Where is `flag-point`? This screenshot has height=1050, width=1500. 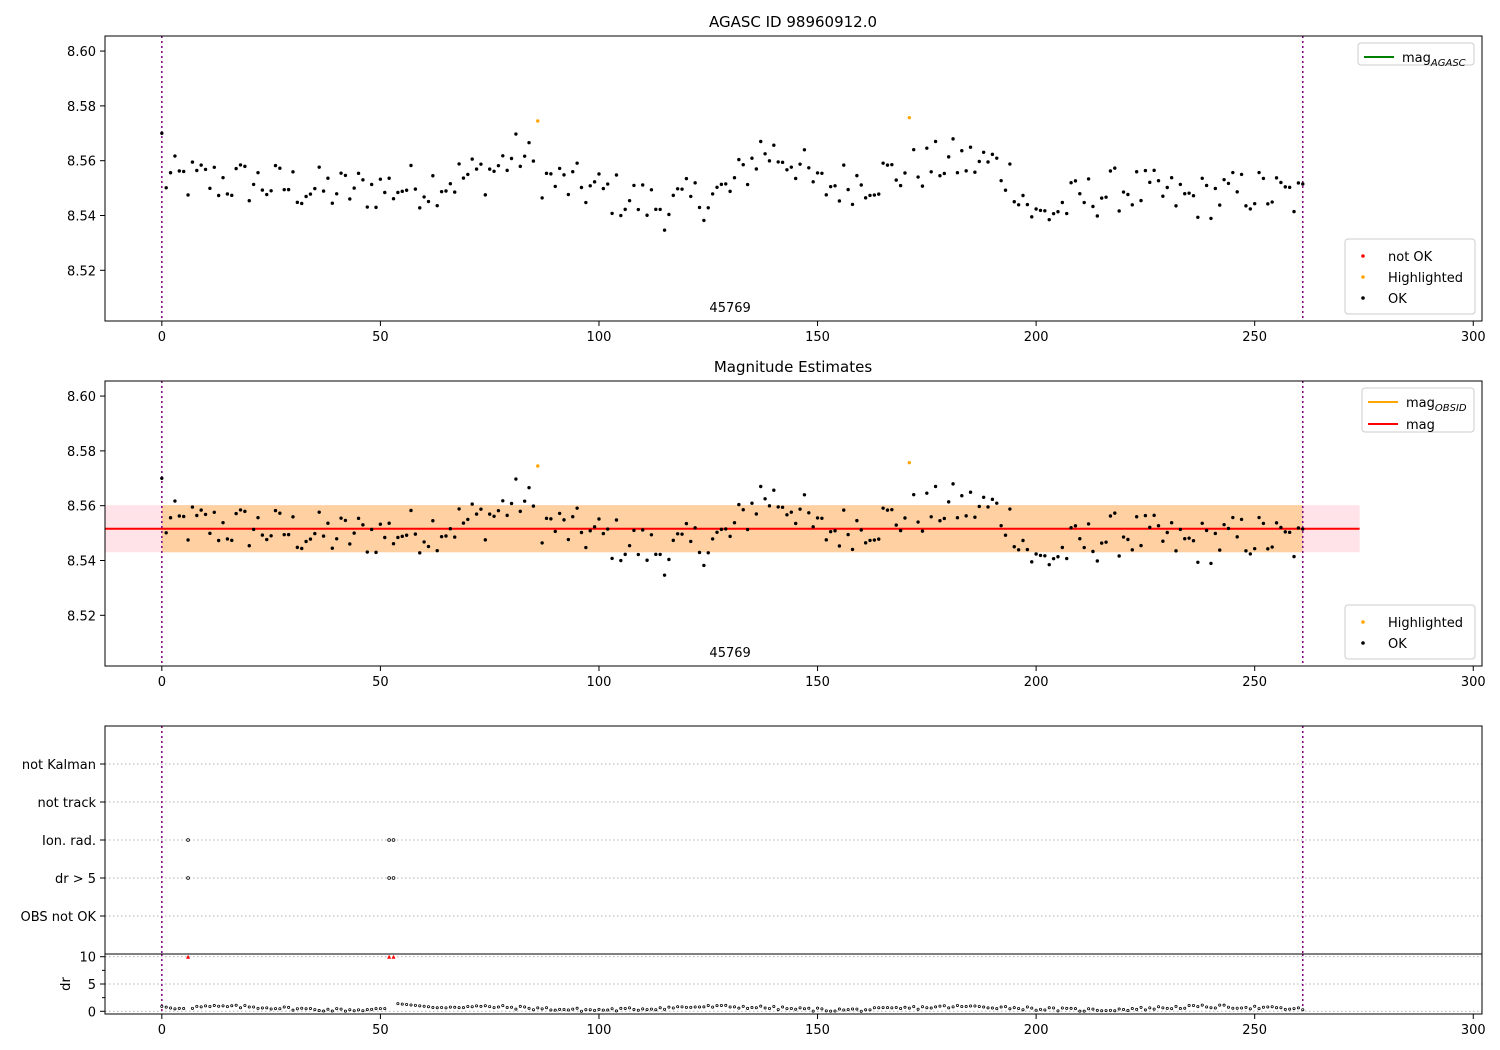 flag-point is located at coordinates (393, 840).